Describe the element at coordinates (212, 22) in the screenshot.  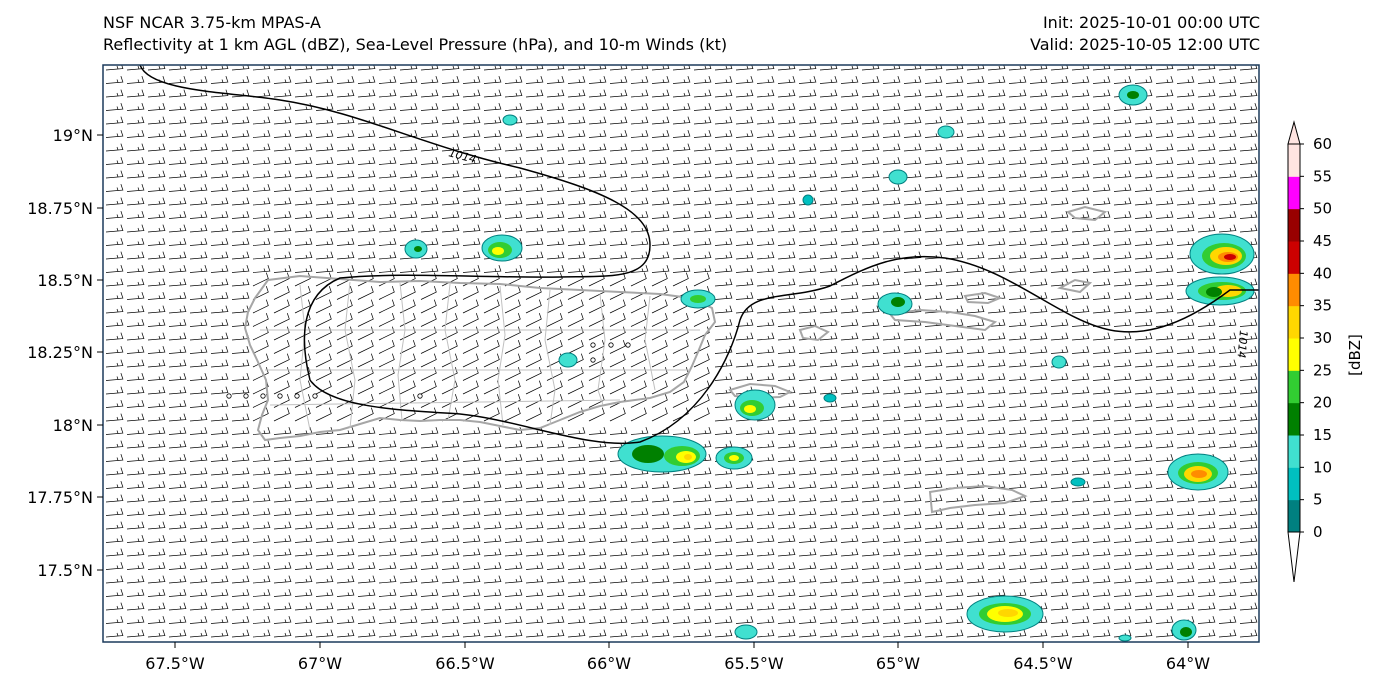
I see `model-title: NSF NCAR 3.75-km MPAS-A` at that location.